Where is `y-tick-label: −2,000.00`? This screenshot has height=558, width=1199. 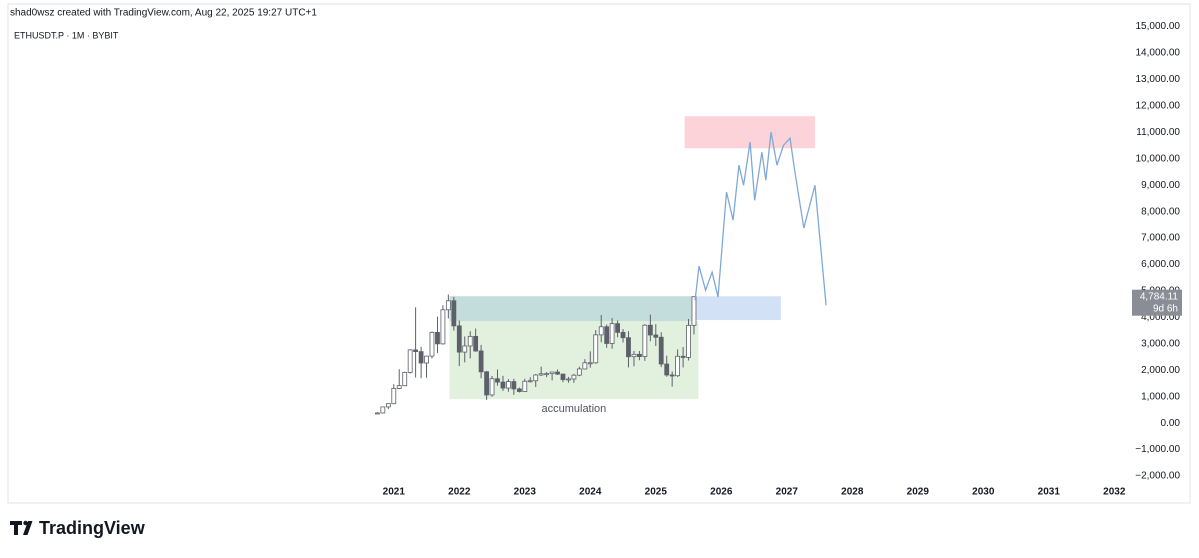
y-tick-label: −2,000.00 is located at coordinates (1157, 476).